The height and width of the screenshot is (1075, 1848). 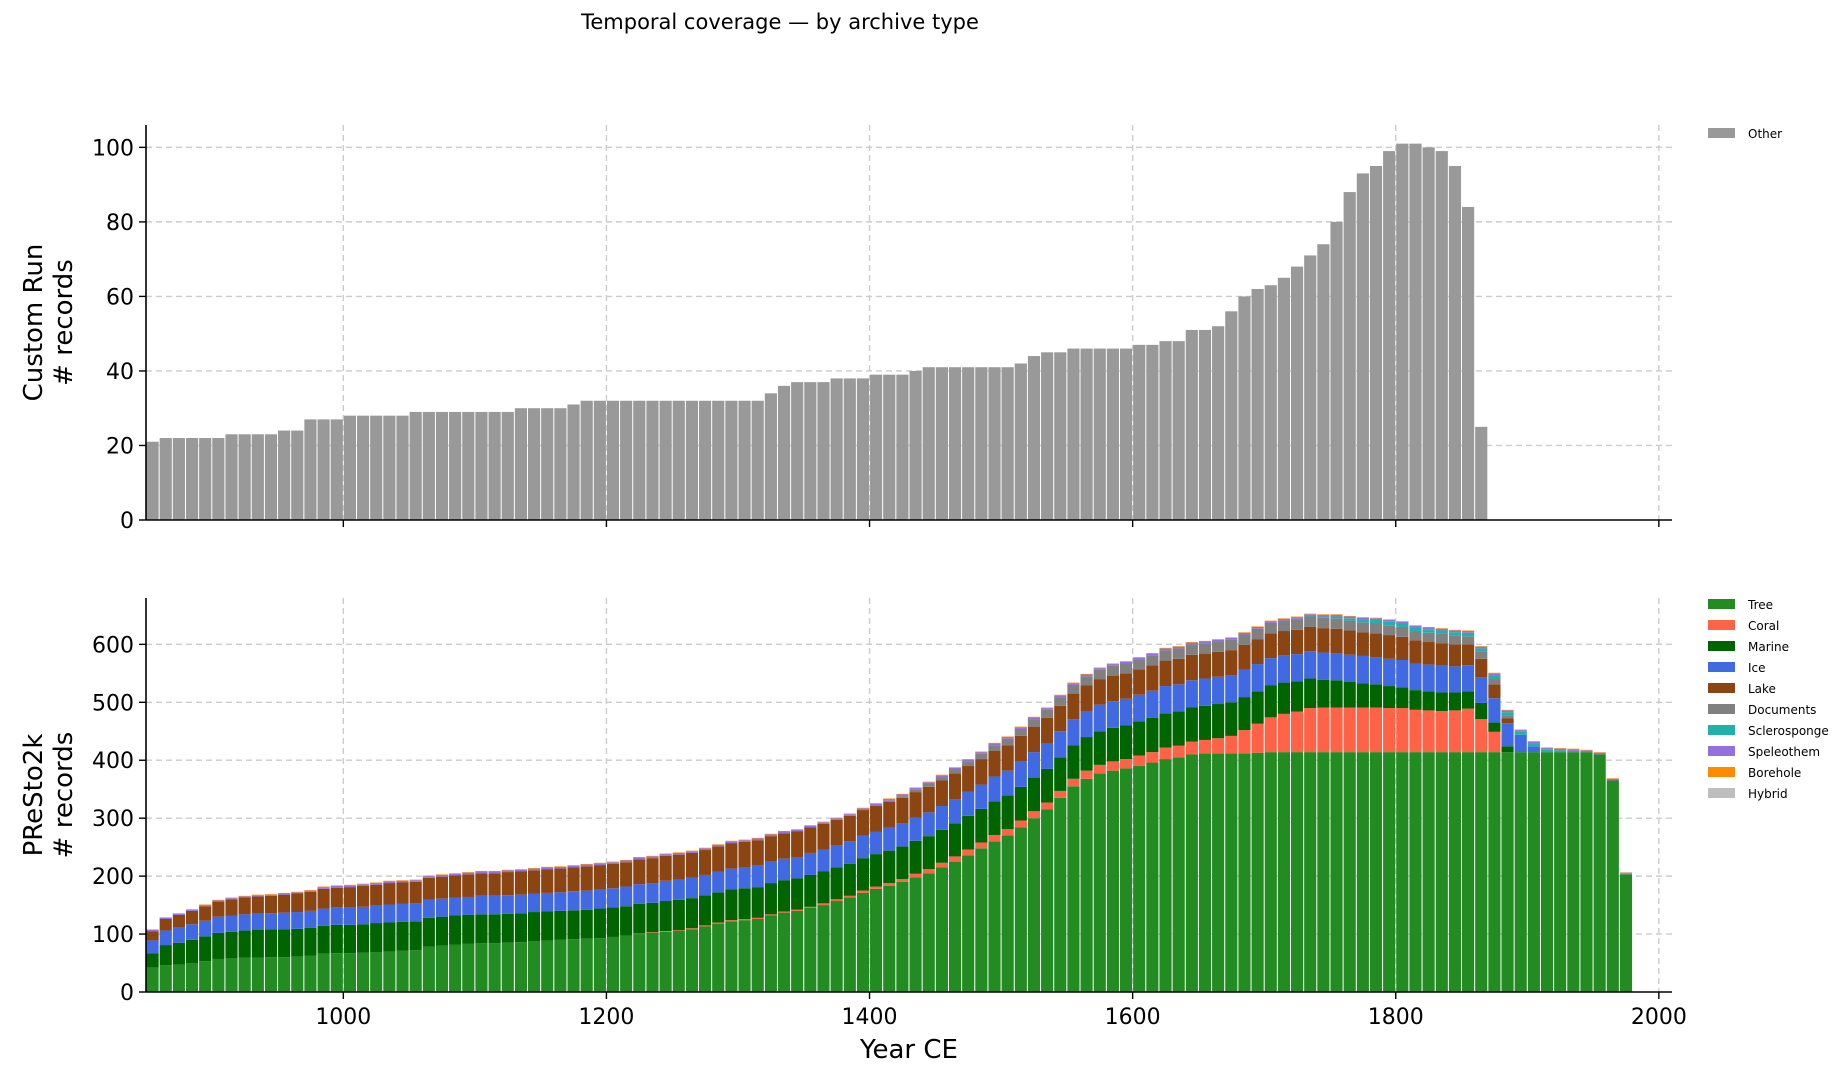 What do you see at coordinates (1612, 886) in the screenshot?
I see `p1-bar-tree-1960` at bounding box center [1612, 886].